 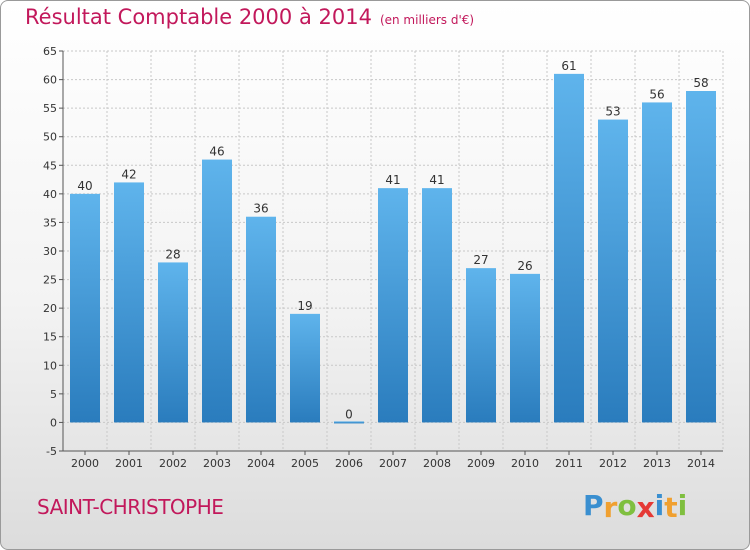 I want to click on bar-2003, so click(x=217, y=291).